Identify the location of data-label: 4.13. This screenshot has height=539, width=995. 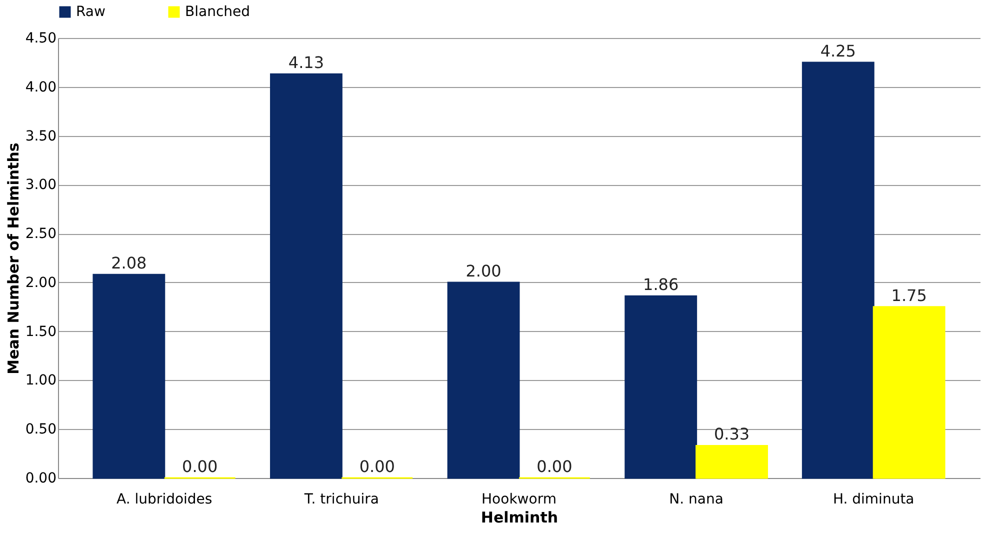
(306, 62).